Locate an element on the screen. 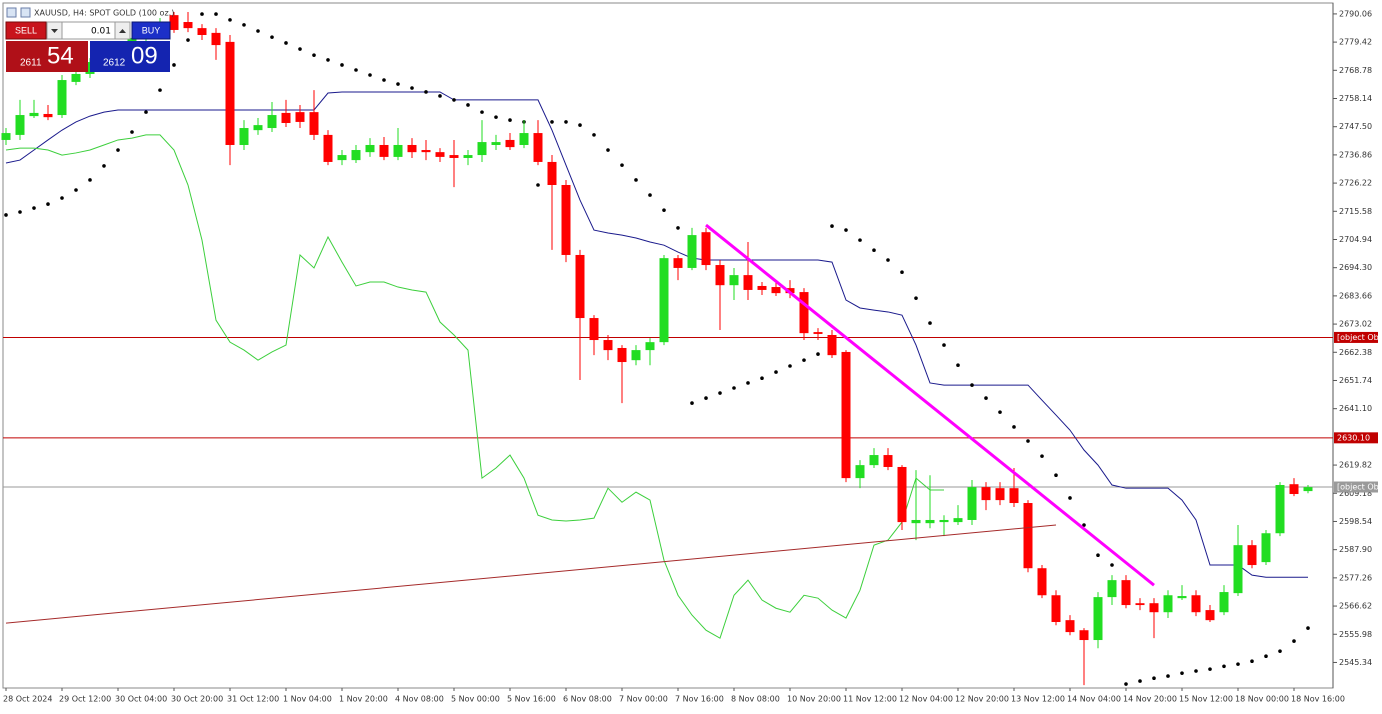 This screenshot has height=714, width=1382. buy-label: BUY is located at coordinates (151, 30).